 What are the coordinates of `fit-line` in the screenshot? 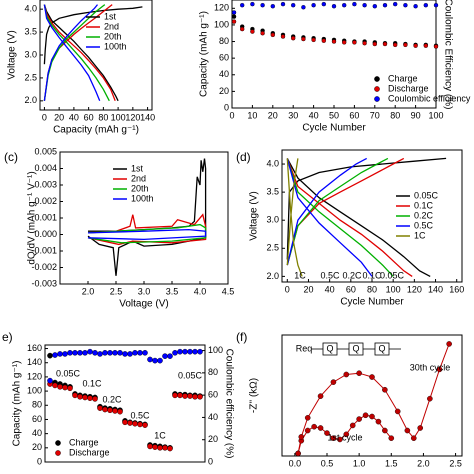 It's located at (373, 398).